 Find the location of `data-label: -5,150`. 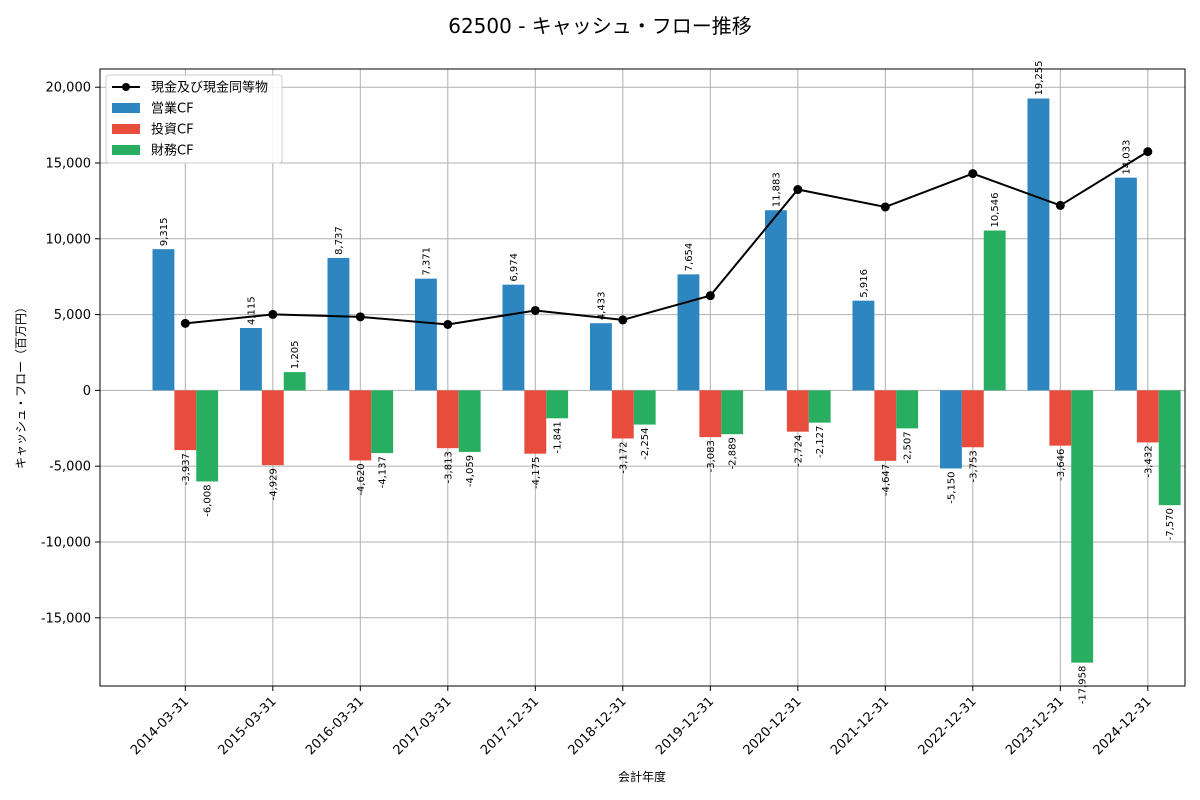

data-label: -5,150 is located at coordinates (951, 487).